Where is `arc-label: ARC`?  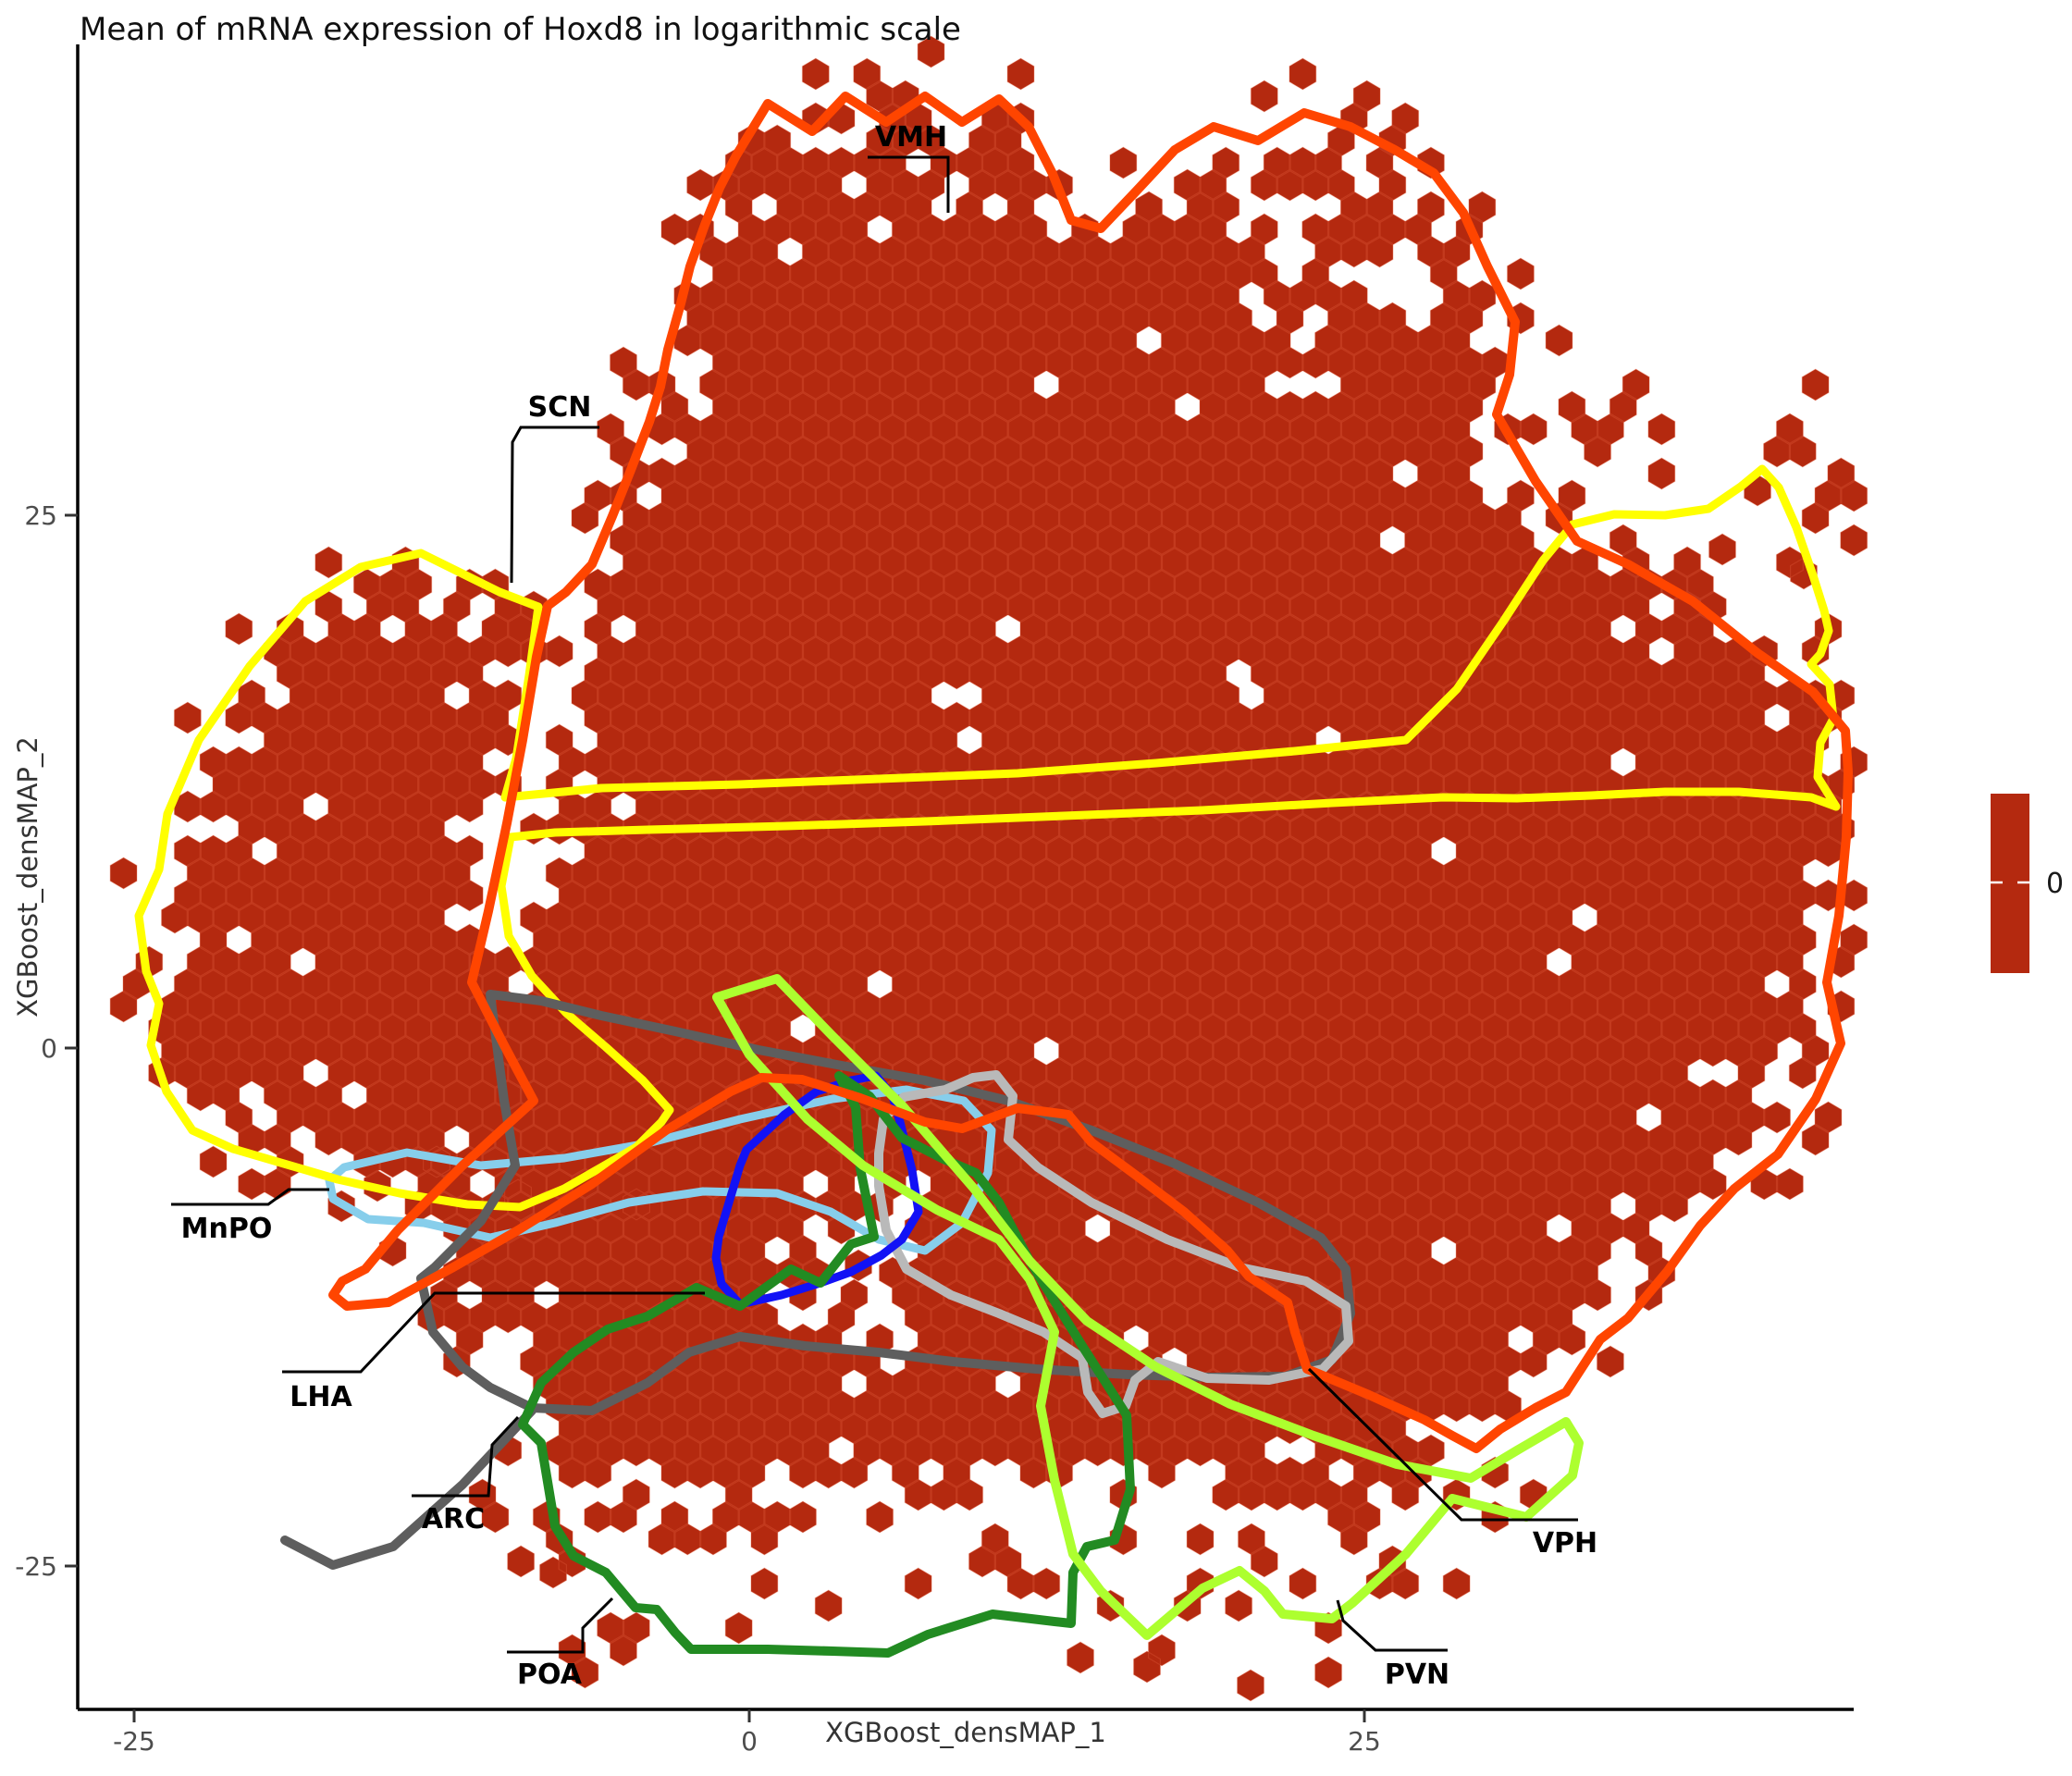
arc-label: ARC is located at coordinates (454, 1519).